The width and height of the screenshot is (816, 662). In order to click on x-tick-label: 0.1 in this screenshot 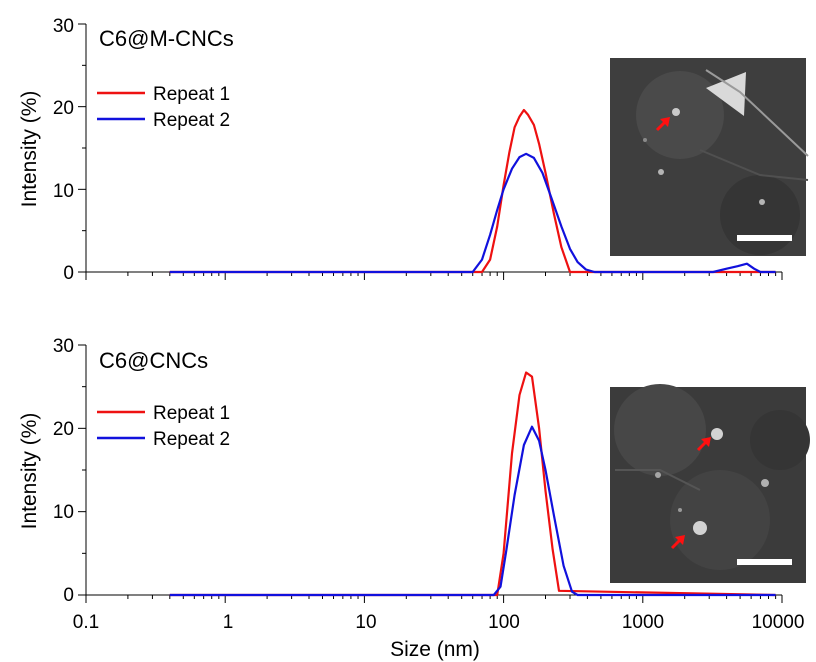, I will do `click(86, 622)`.